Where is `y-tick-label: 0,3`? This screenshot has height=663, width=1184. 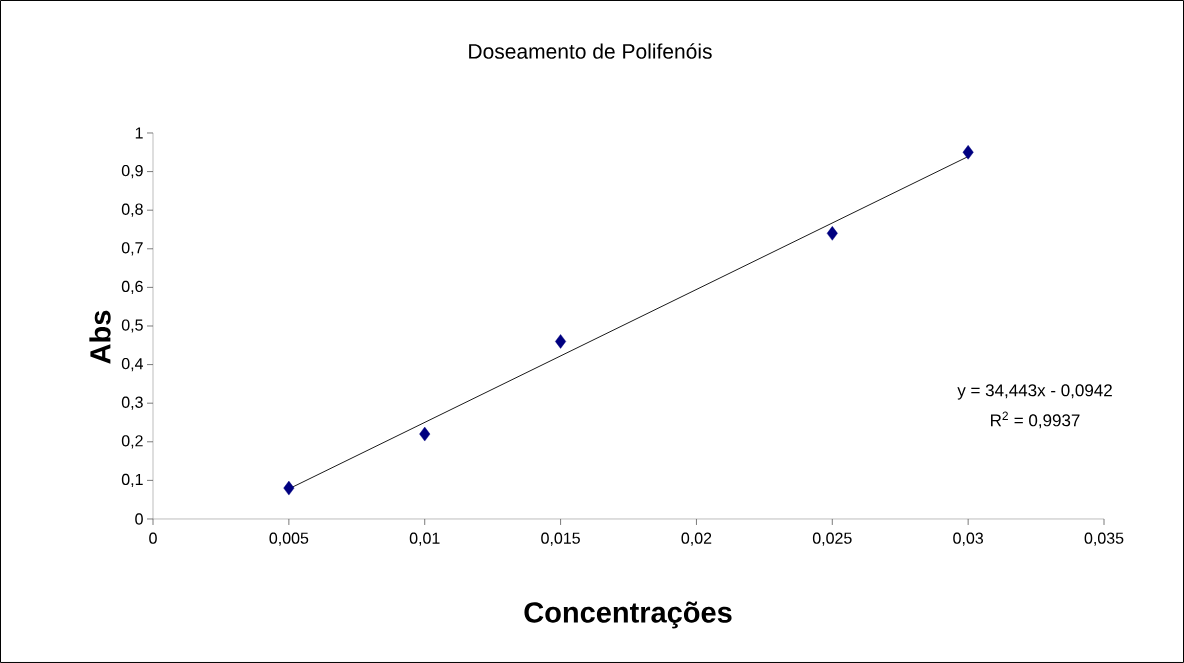 y-tick-label: 0,3 is located at coordinates (132, 403).